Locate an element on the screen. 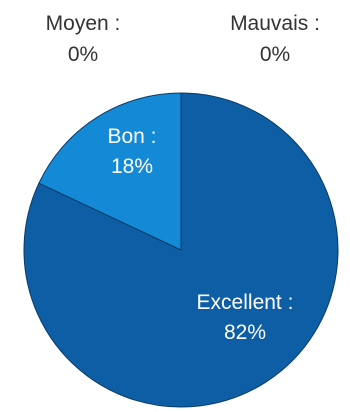  label-moyen: Moyen : is located at coordinates (83, 23).